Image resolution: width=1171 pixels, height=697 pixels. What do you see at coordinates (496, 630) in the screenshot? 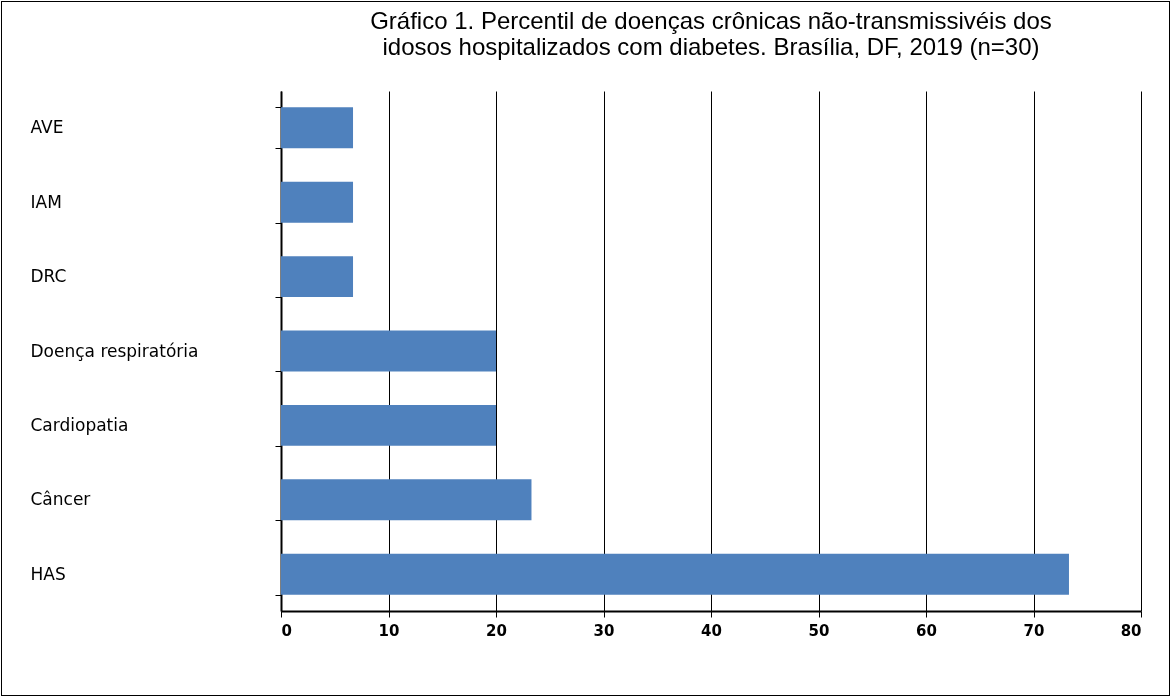
I see `x-tick-label: 20` at bounding box center [496, 630].